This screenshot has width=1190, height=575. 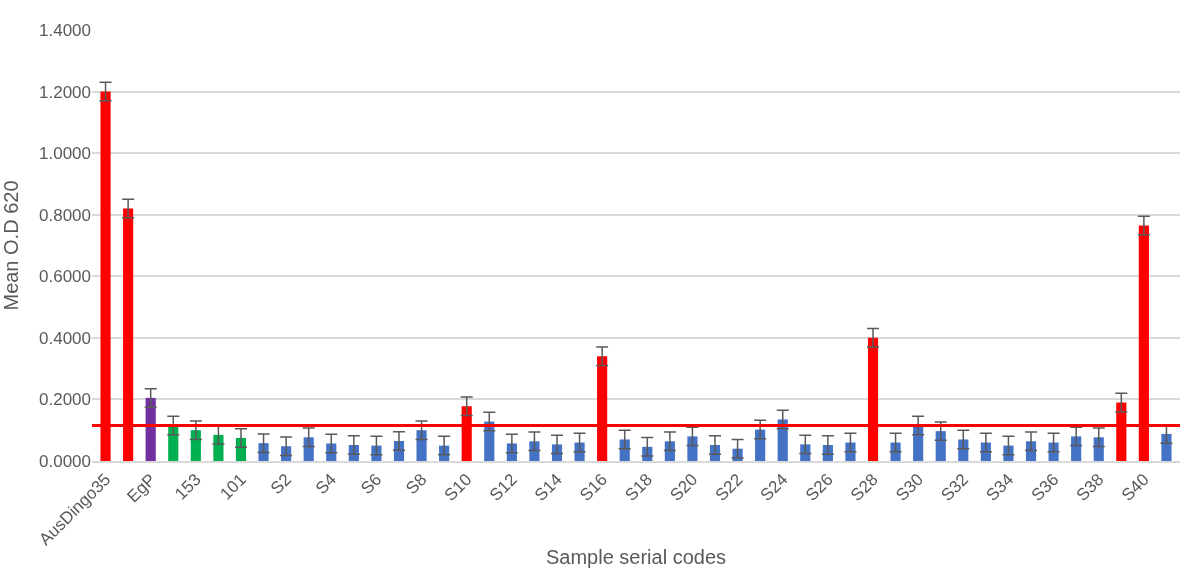 I want to click on x-tick-label: 153, so click(x=188, y=487).